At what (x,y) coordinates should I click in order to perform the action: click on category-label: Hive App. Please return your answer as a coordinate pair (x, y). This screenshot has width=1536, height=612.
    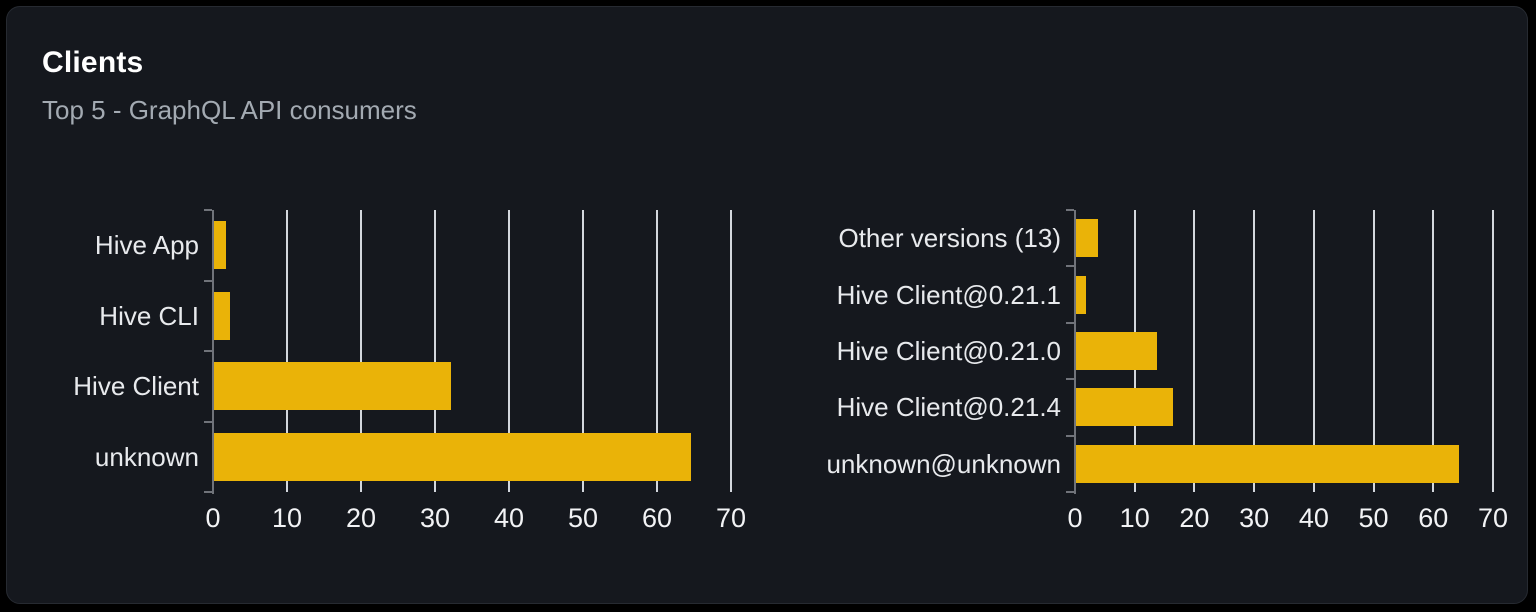
    Looking at the image, I should click on (146, 245).